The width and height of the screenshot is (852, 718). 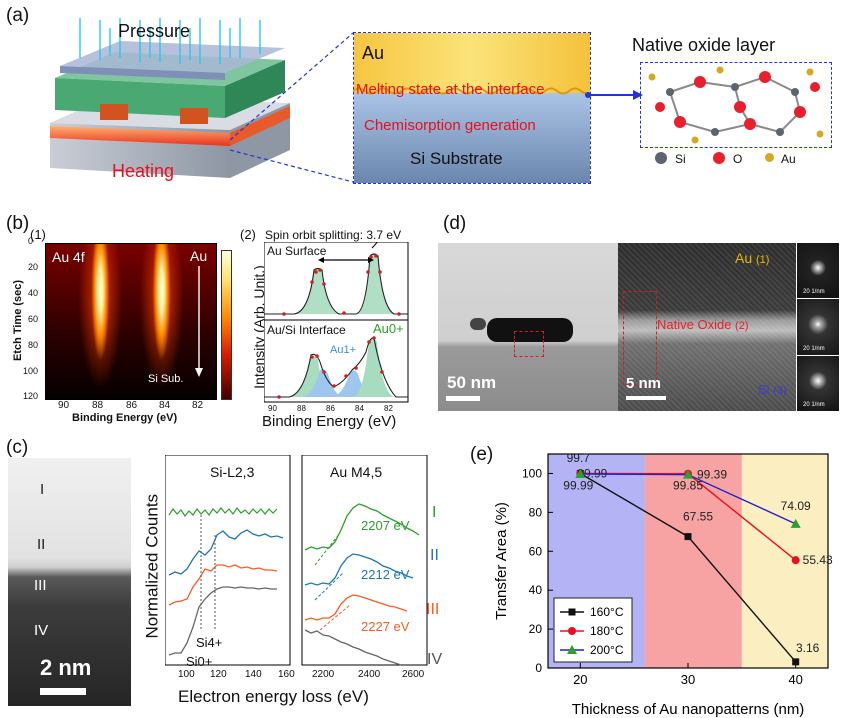 What do you see at coordinates (579, 458) in the screenshot?
I see `data-label: 99.7` at bounding box center [579, 458].